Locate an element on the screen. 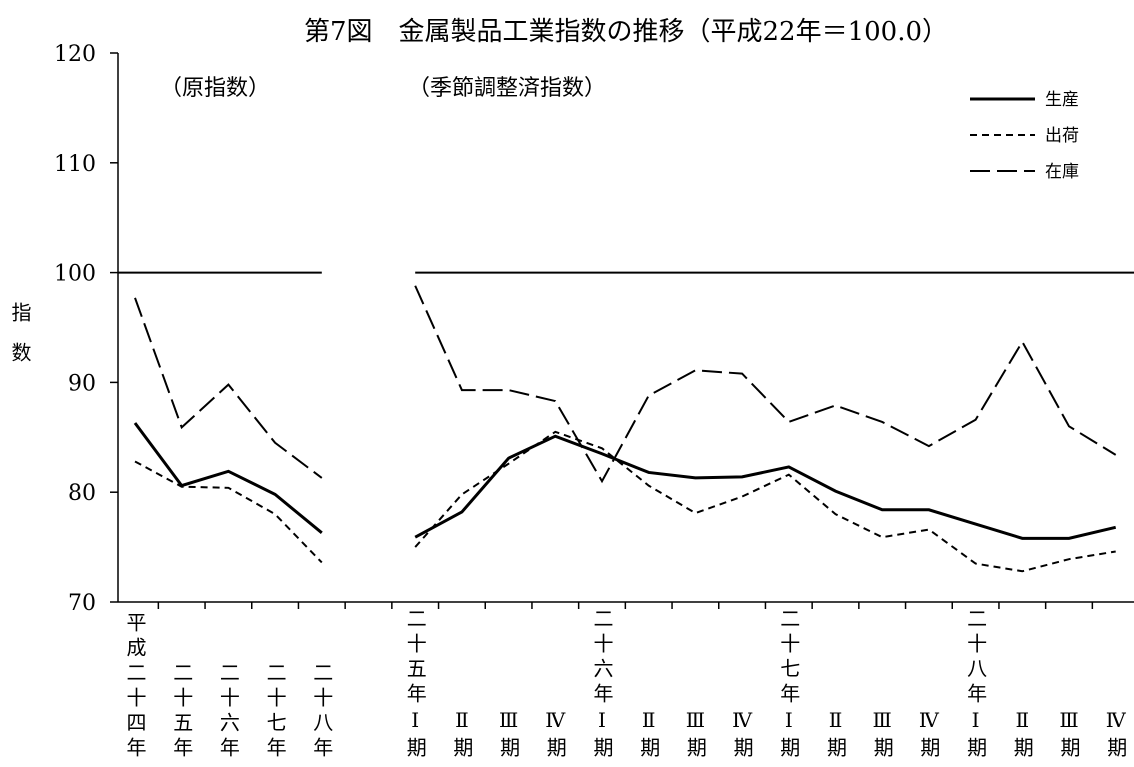 The width and height of the screenshot is (1134, 767). legend-label: 生産 is located at coordinates (1062, 100).